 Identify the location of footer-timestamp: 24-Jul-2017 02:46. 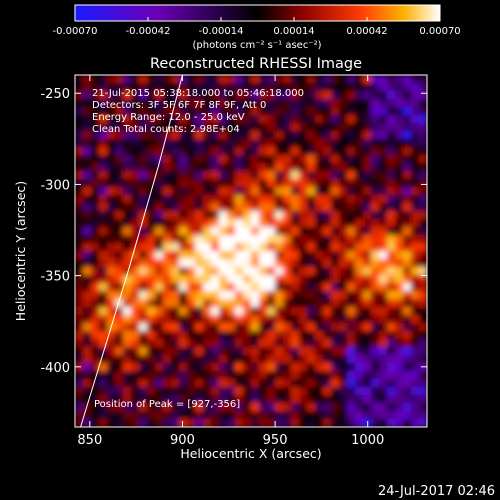
(436, 491).